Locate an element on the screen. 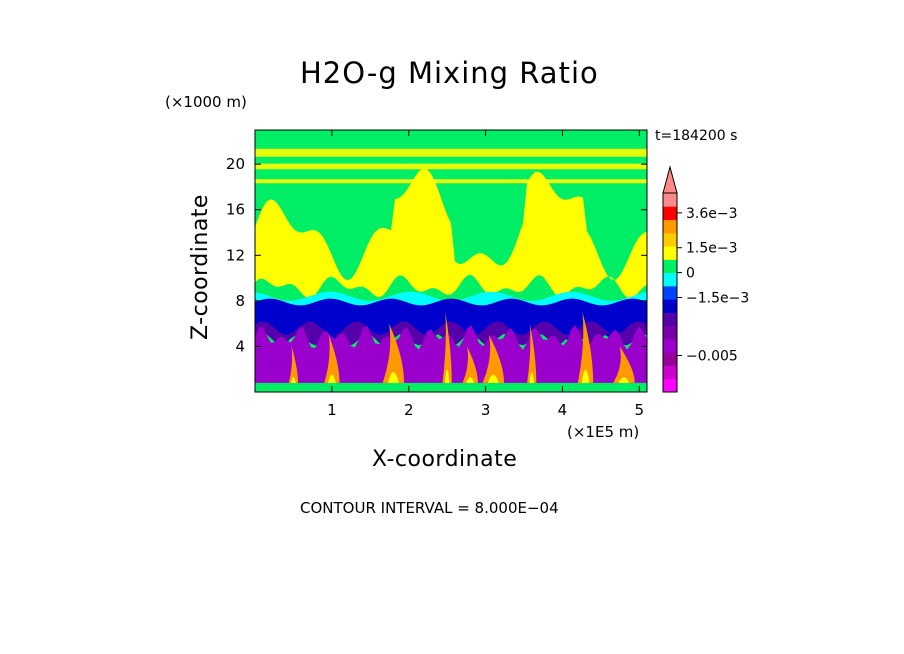  x-tick-label: 3 is located at coordinates (486, 410).